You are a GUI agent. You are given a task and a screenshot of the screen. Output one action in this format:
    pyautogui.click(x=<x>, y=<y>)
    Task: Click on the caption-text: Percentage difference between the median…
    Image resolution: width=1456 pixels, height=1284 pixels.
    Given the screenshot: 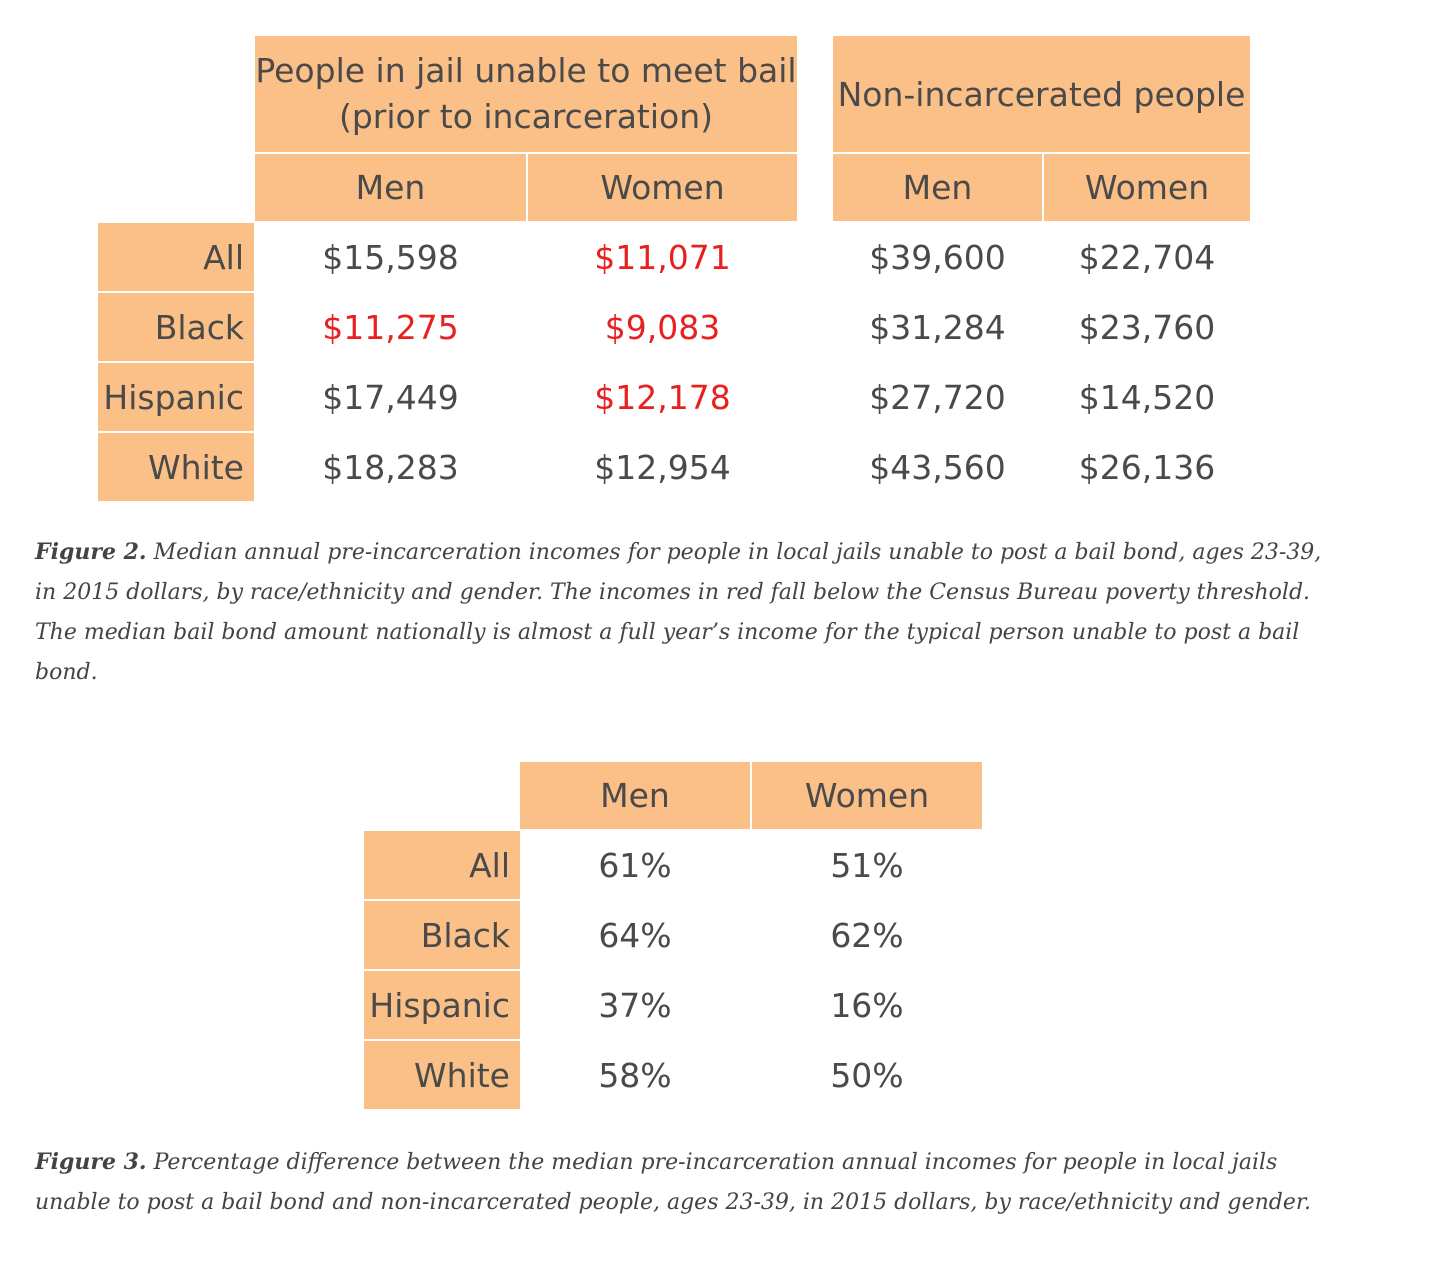 What is the action you would take?
    pyautogui.click(x=673, y=1182)
    